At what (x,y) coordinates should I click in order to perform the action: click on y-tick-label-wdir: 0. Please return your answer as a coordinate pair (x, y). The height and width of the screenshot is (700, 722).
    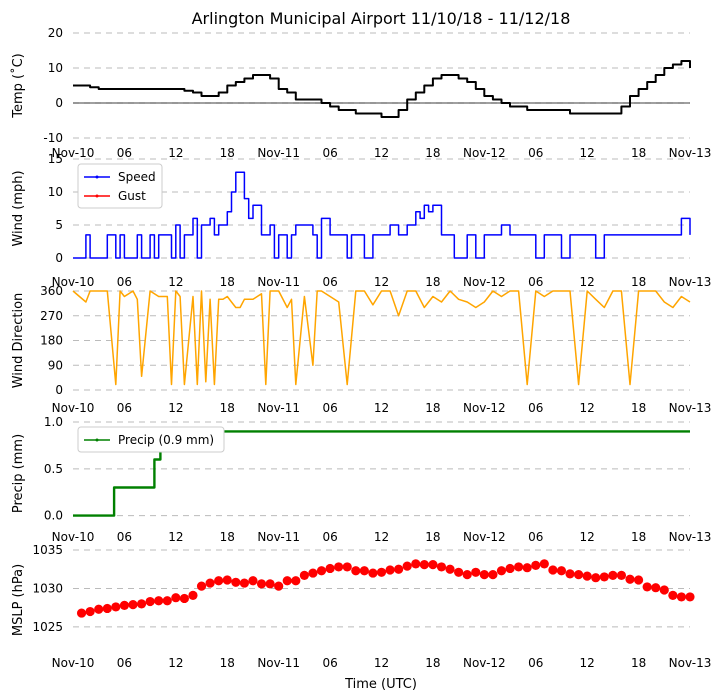
    Looking at the image, I should click on (59, 390).